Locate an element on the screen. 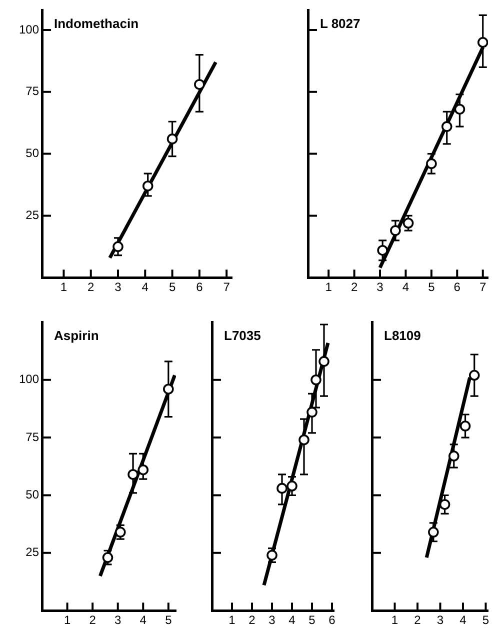  text: L8109 is located at coordinates (402, 335).